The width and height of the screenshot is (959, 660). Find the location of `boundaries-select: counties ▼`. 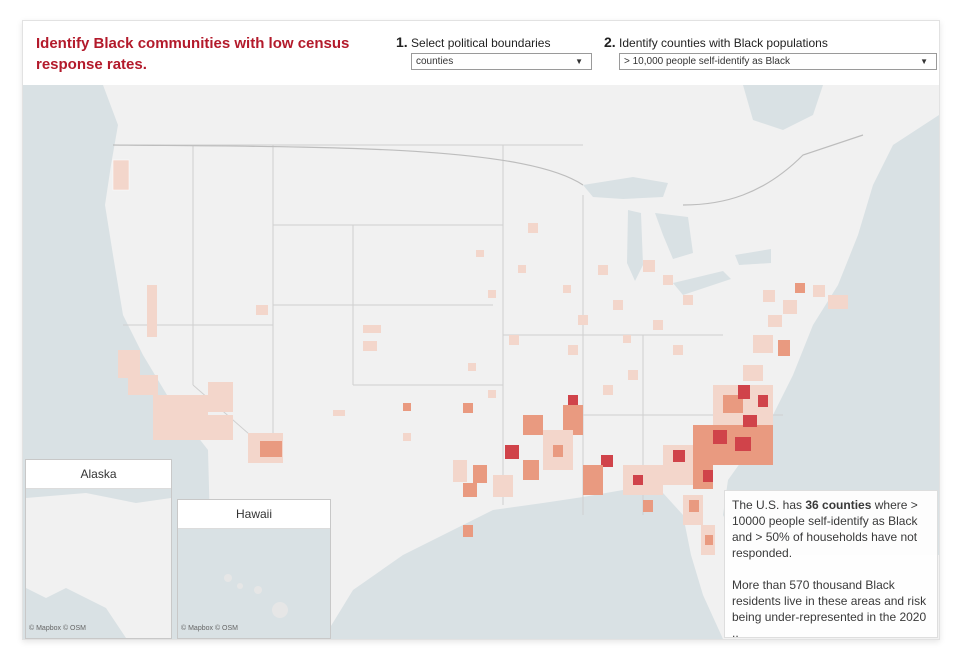

boundaries-select: counties ▼ is located at coordinates (501, 61).